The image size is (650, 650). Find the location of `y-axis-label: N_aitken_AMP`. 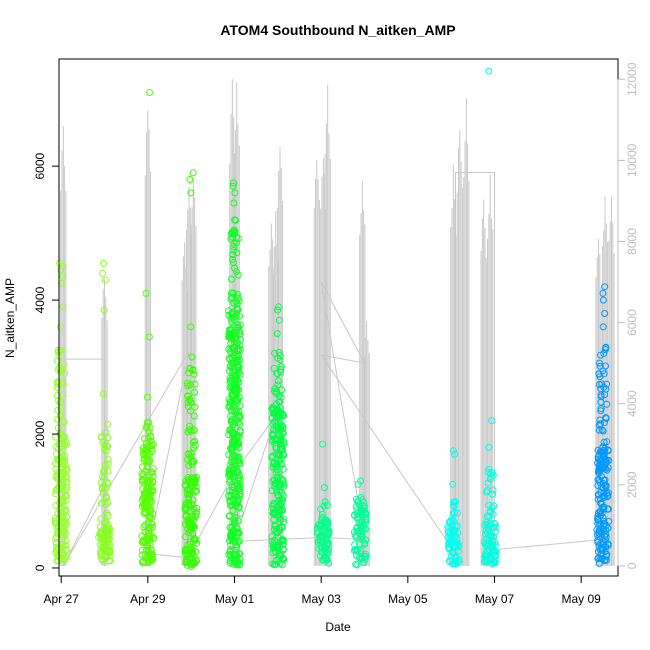

y-axis-label: N_aitken_AMP is located at coordinates (10, 318).